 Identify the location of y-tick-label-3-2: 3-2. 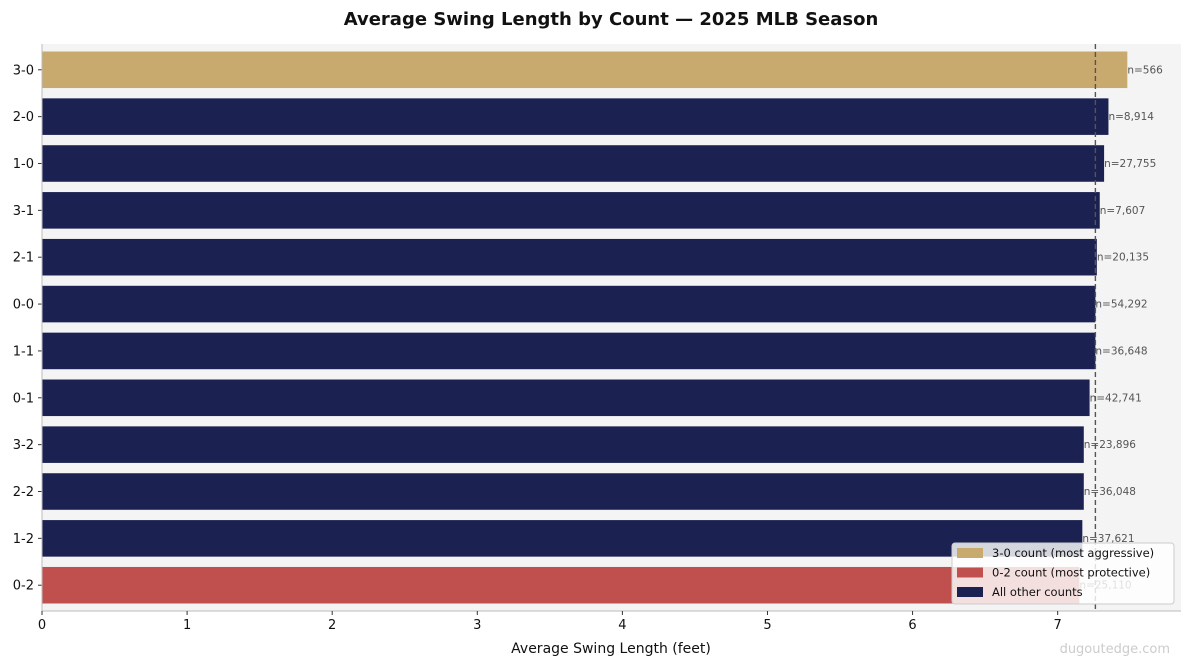
(23, 445).